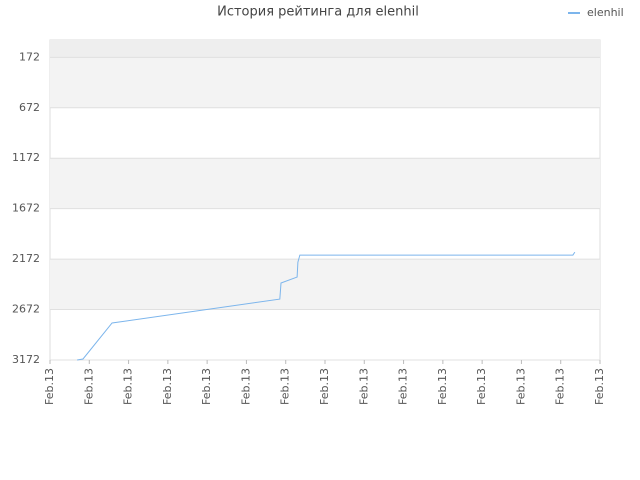 Image resolution: width=640 pixels, height=480 pixels. Describe the element at coordinates (29, 56) in the screenshot. I see `y-tick-label: 172` at that location.